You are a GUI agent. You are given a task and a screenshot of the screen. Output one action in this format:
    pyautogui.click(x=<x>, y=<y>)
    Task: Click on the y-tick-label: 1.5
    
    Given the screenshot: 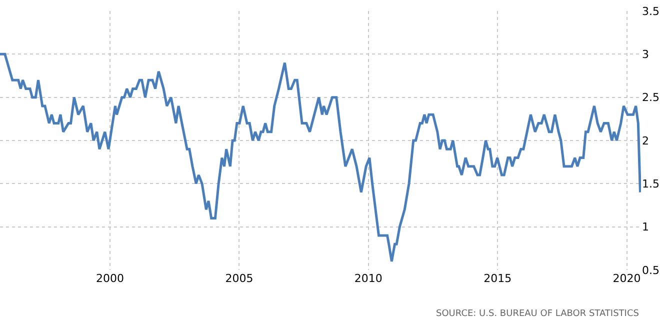 What is the action you would take?
    pyautogui.click(x=651, y=184)
    